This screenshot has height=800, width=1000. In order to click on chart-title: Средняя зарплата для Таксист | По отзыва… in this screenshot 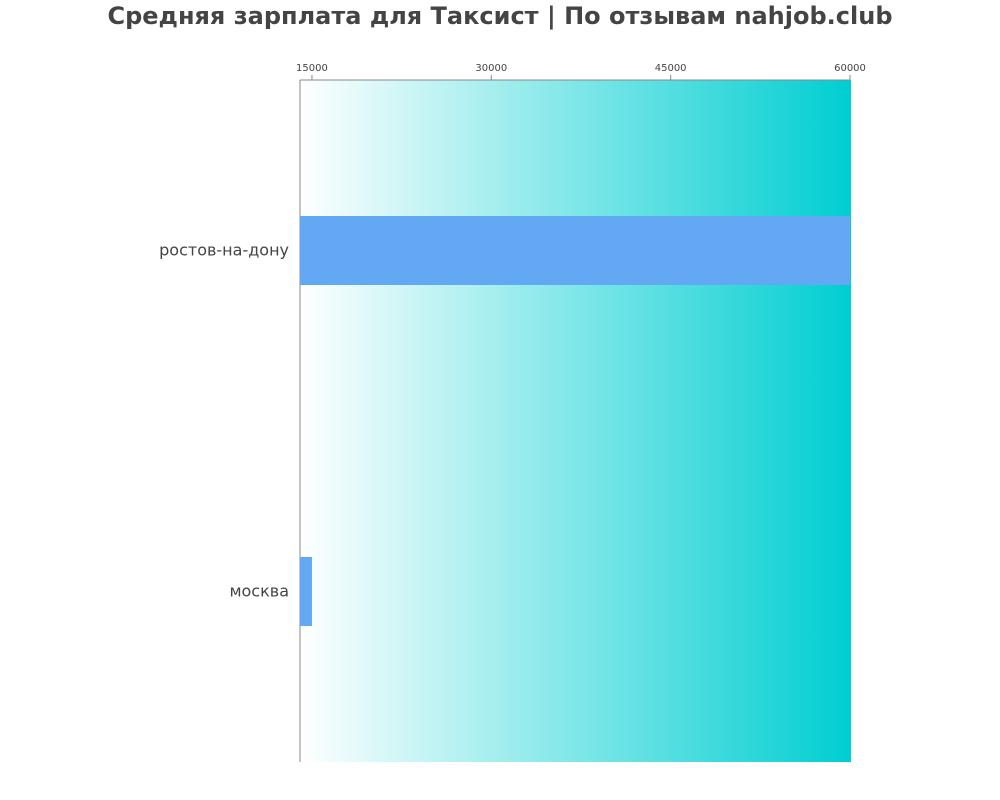, I will do `click(500, 16)`.